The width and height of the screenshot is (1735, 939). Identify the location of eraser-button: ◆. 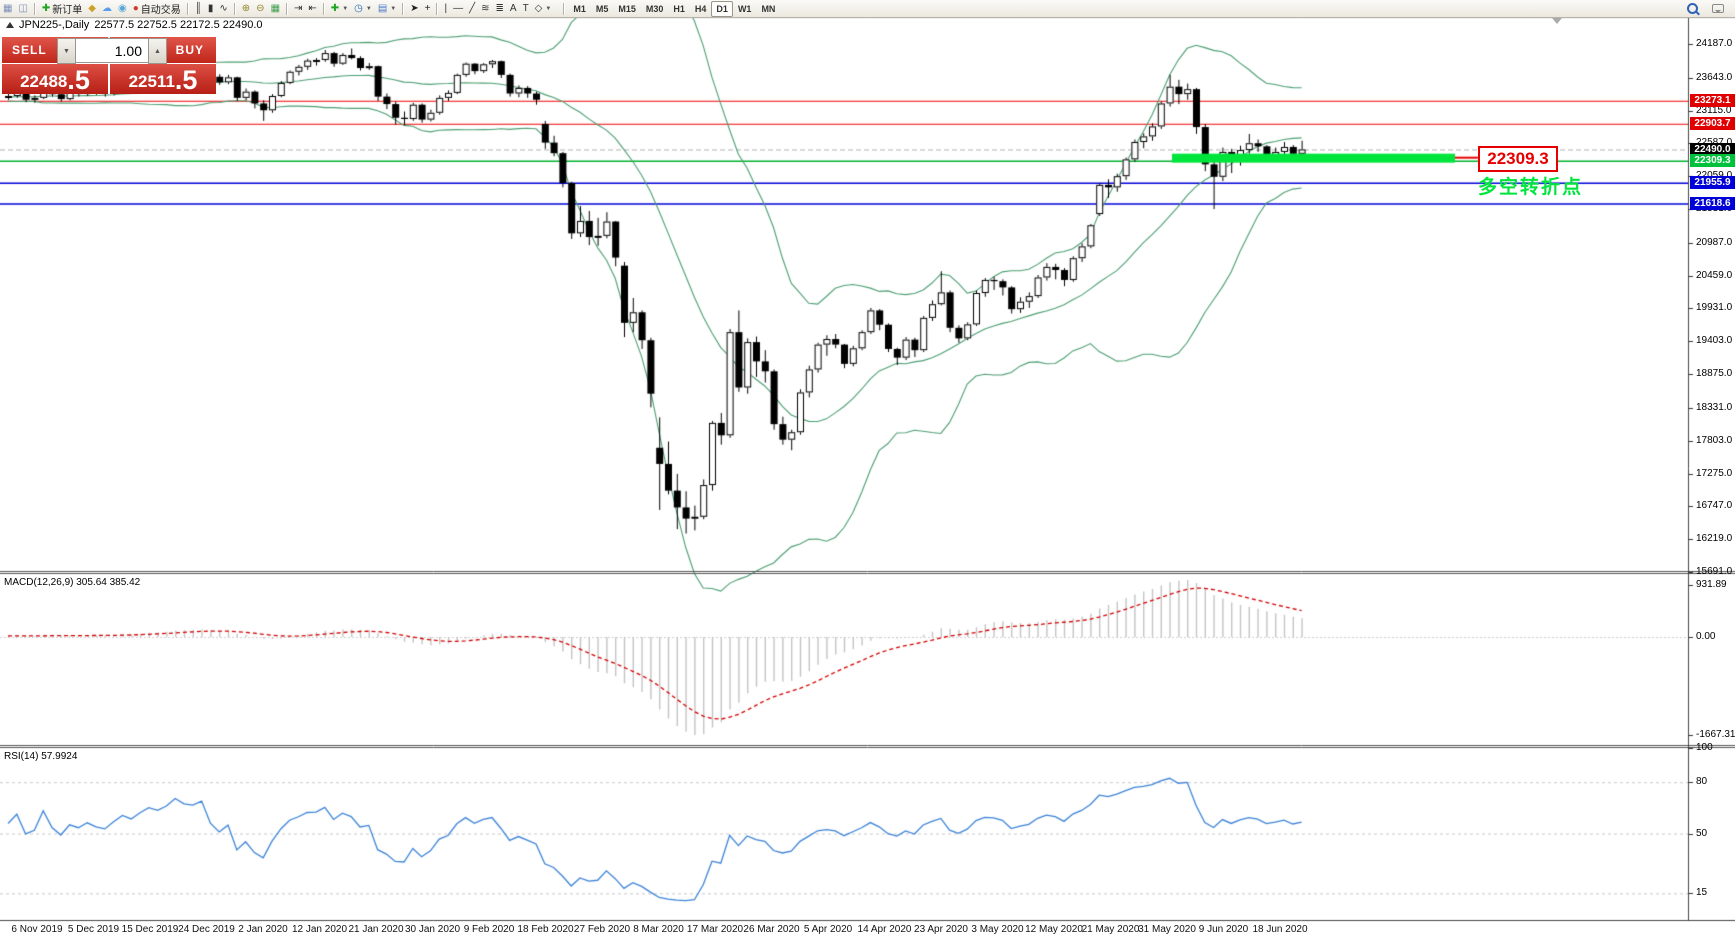
(92, 8).